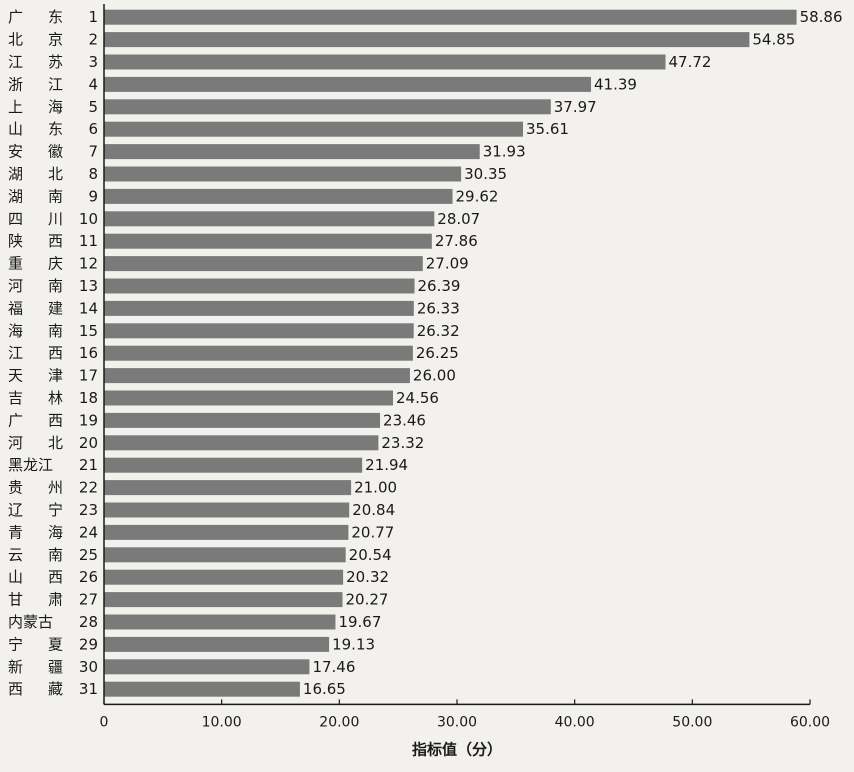 Image resolution: width=854 pixels, height=772 pixels. I want to click on category-label: 肃, so click(55, 600).